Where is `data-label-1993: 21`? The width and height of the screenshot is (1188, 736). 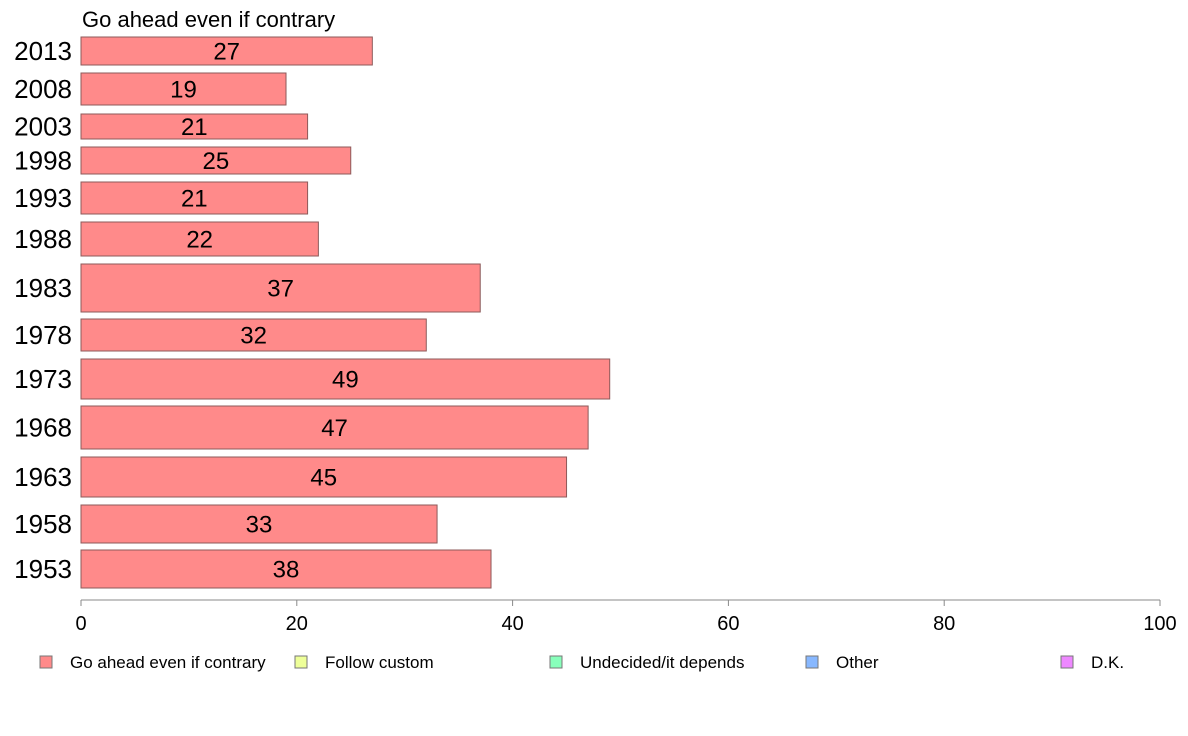 data-label-1993: 21 is located at coordinates (194, 199).